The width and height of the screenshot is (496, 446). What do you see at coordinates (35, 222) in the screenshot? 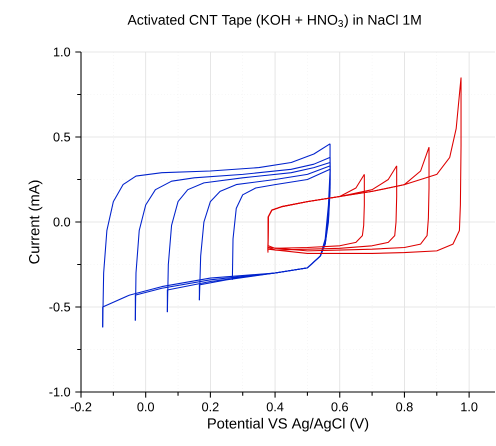
I see `y-axis-title: Current (mA)` at bounding box center [35, 222].